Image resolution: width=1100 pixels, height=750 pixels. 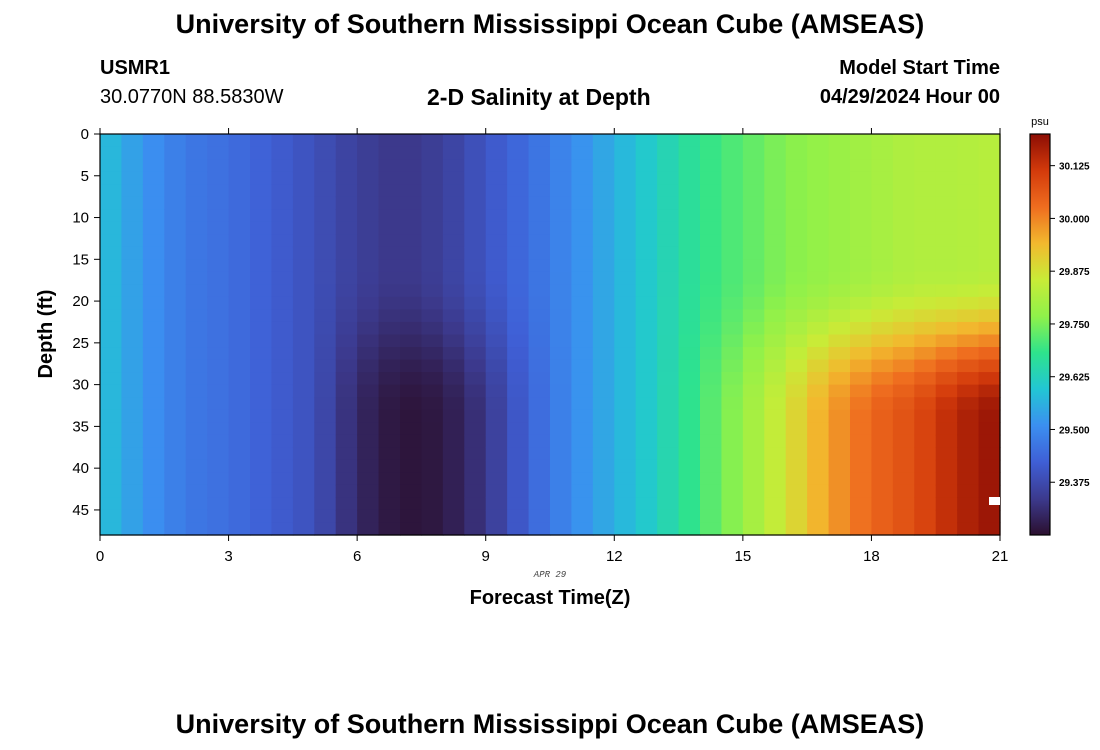 I want to click on x-tick-label: 18, so click(x=871, y=556).